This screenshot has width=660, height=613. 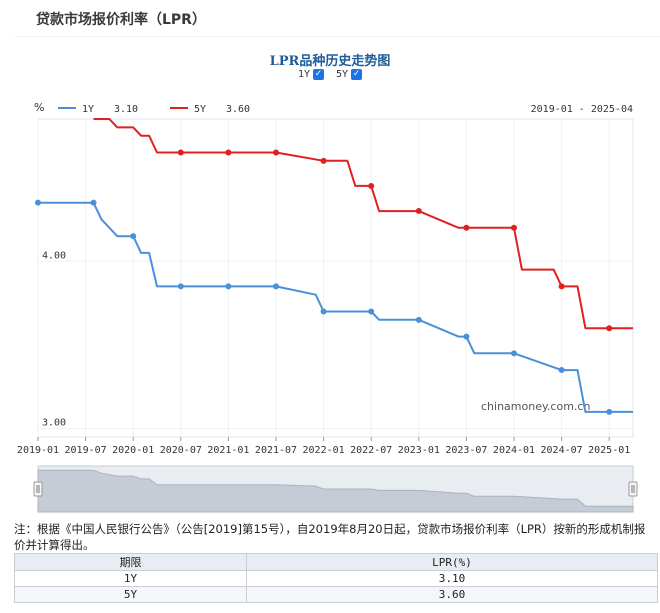 What do you see at coordinates (54, 255) in the screenshot?
I see `y-tick-label: 4.00` at bounding box center [54, 255].